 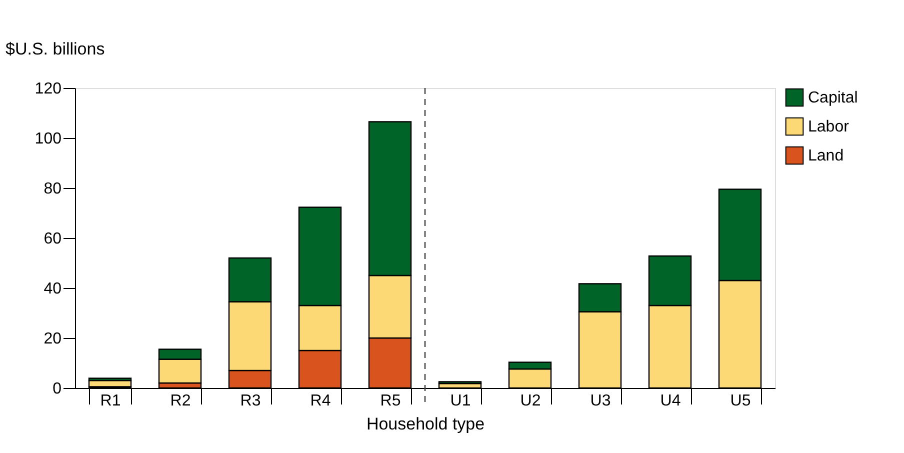 What do you see at coordinates (829, 127) in the screenshot?
I see `legend-label: Labor` at bounding box center [829, 127].